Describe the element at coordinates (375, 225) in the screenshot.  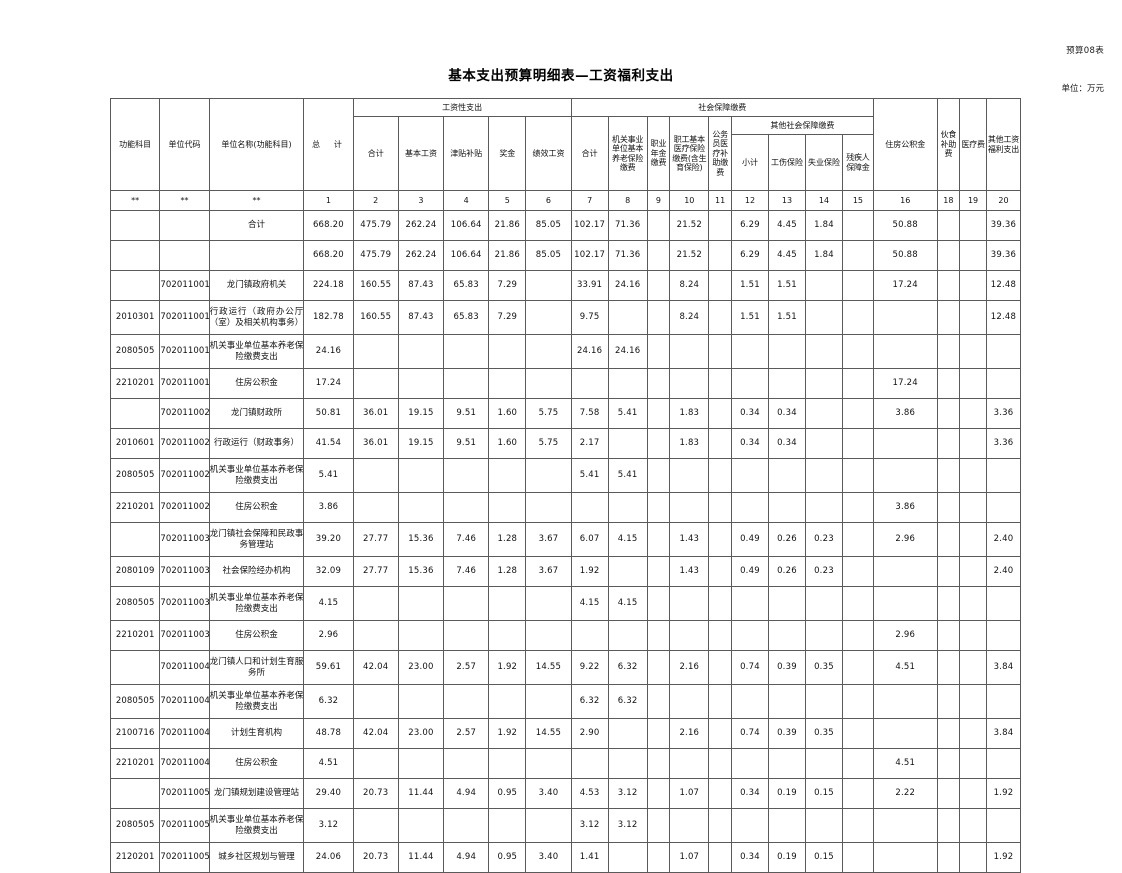
I see `cell-wage-subtotal: 475.79` at that location.